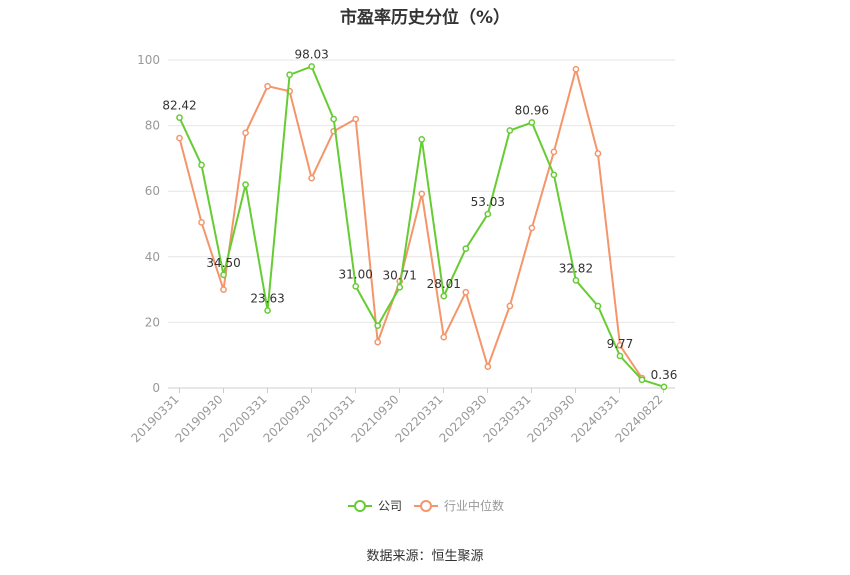 This screenshot has height=575, width=850. I want to click on data-label: 53.03, so click(488, 202).